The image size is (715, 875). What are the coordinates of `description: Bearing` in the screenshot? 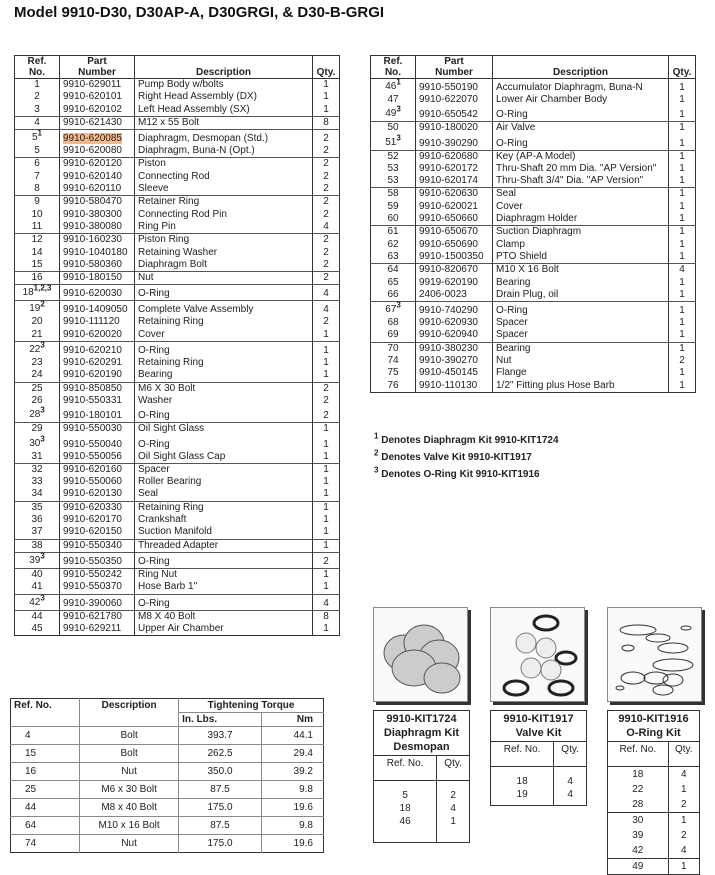 It's located at (223, 376).